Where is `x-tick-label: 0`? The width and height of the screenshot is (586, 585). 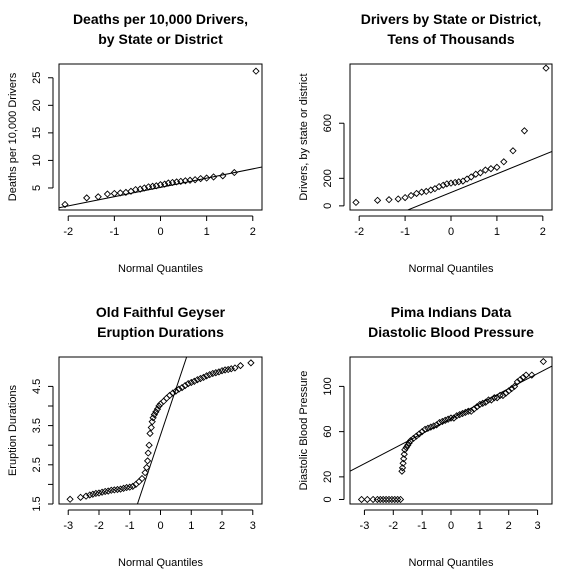
x-tick-label: 0 is located at coordinates (451, 232).